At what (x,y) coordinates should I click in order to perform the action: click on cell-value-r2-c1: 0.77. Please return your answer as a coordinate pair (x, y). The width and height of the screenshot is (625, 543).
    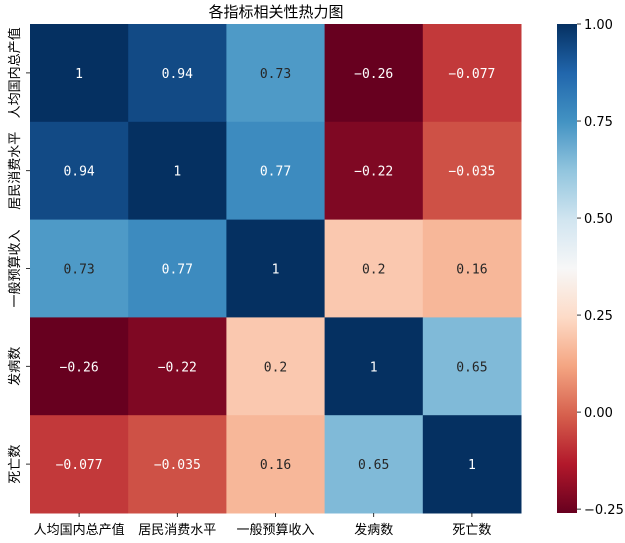
    Looking at the image, I should click on (177, 270).